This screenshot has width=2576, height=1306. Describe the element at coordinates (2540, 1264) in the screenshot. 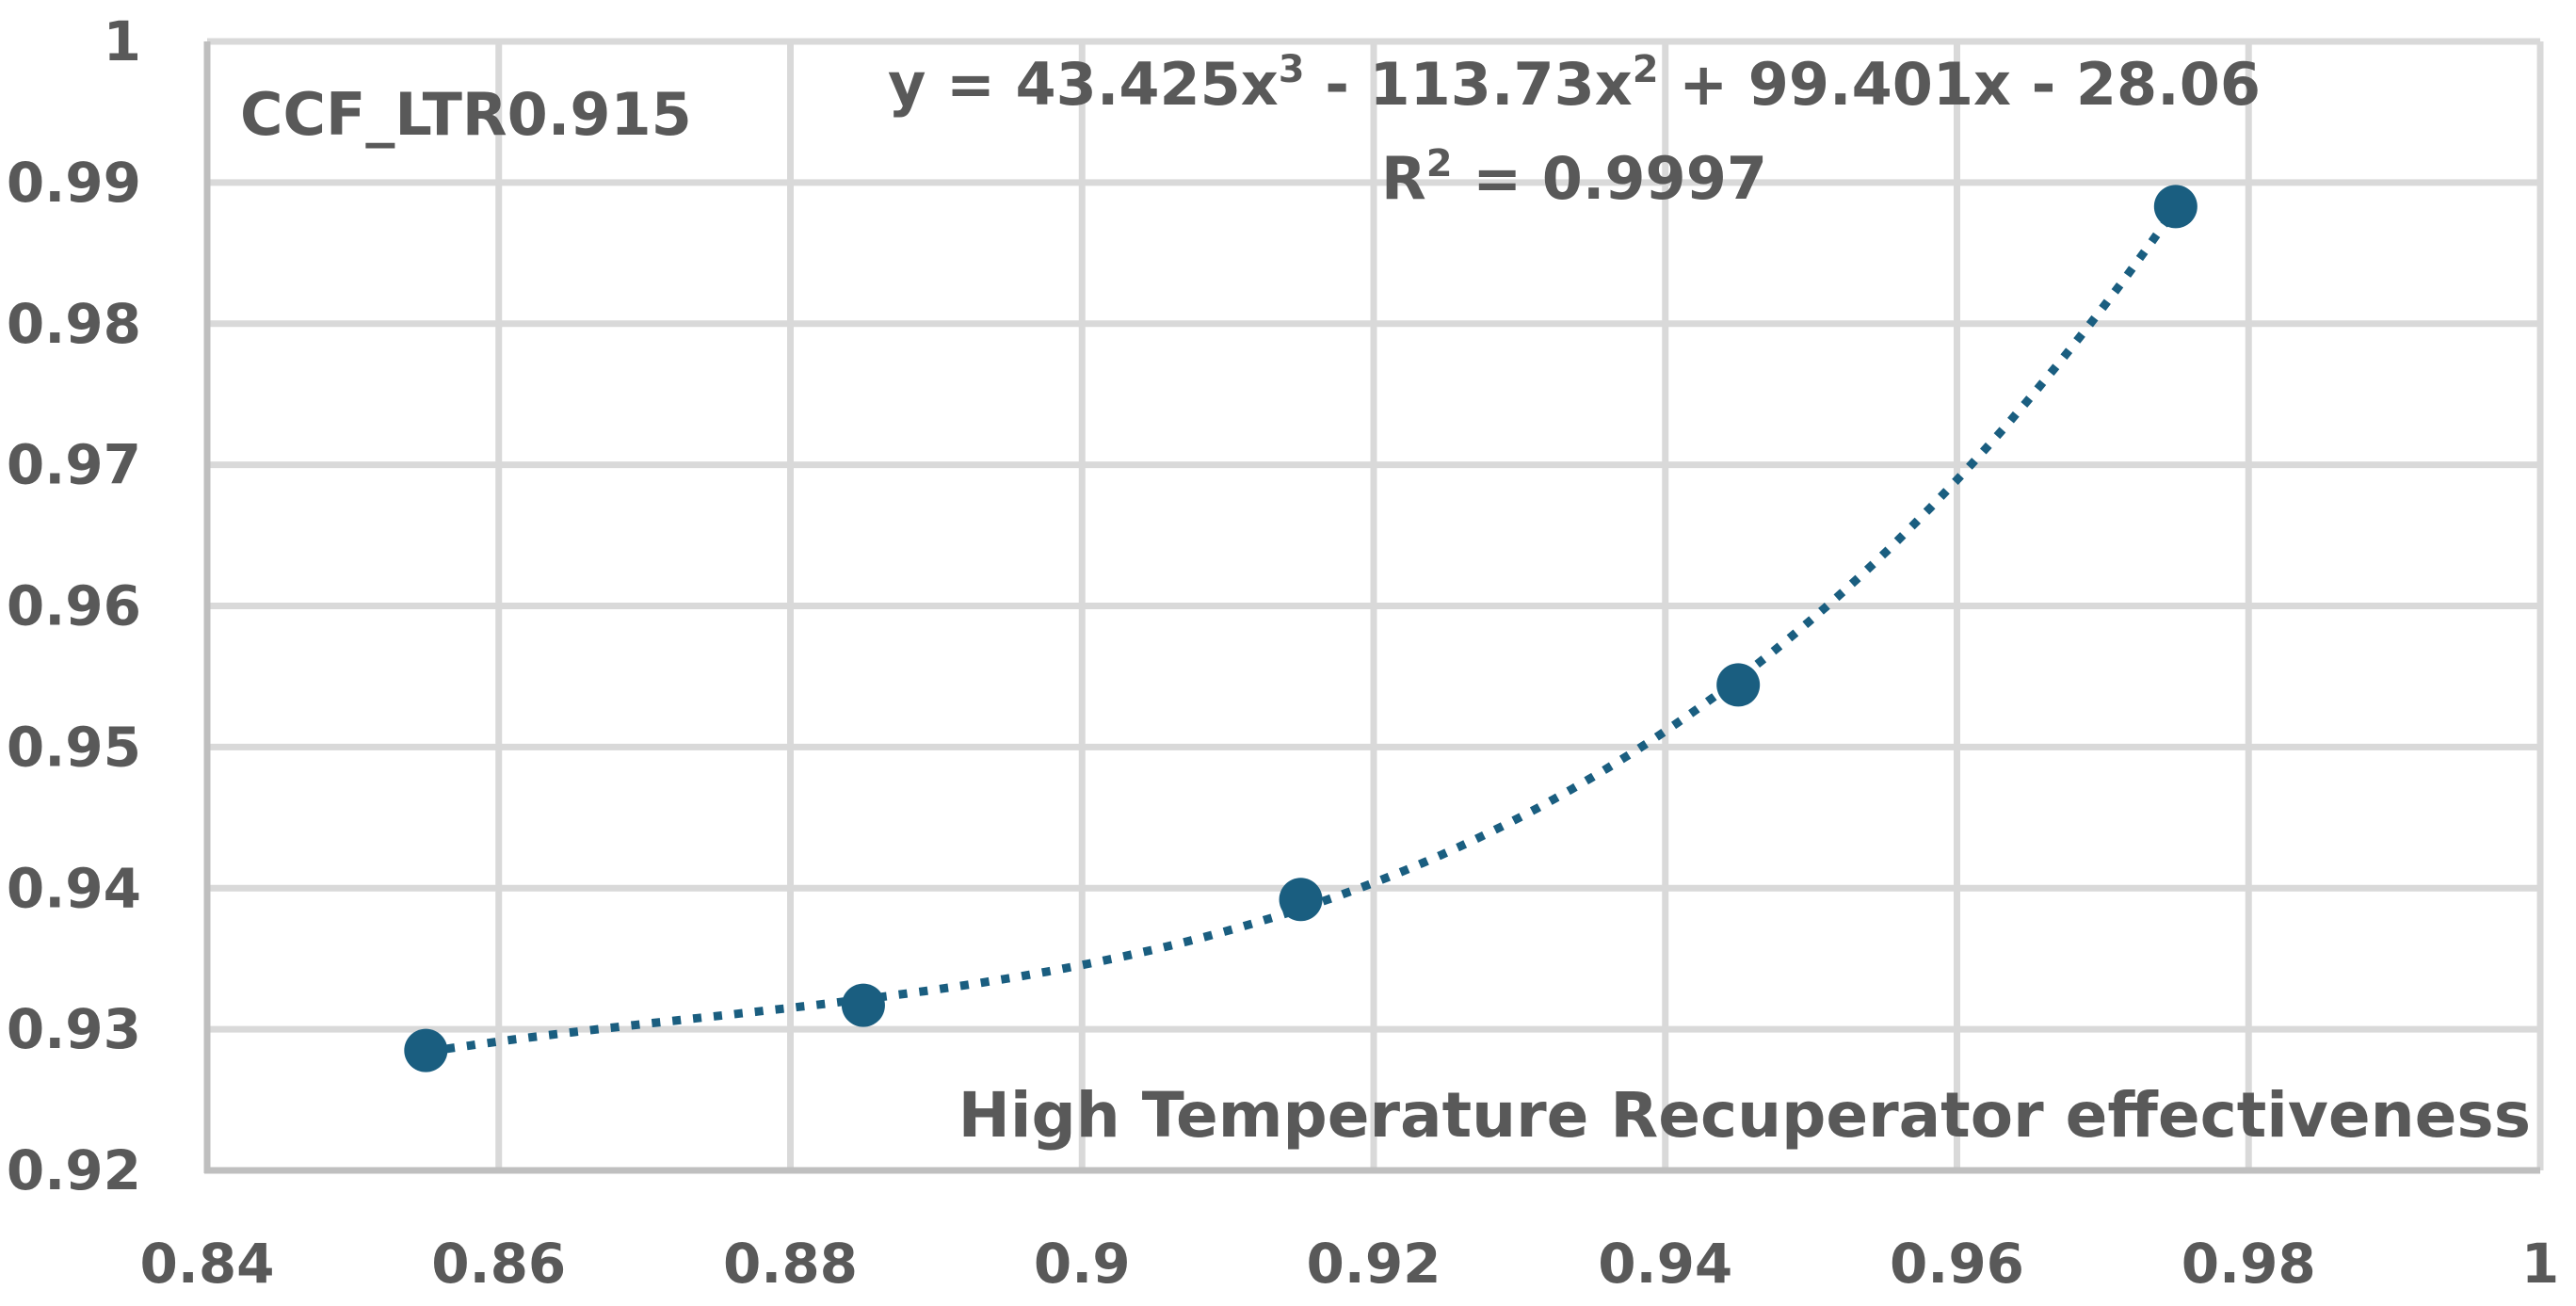

I see `x-tick-label: 1` at that location.